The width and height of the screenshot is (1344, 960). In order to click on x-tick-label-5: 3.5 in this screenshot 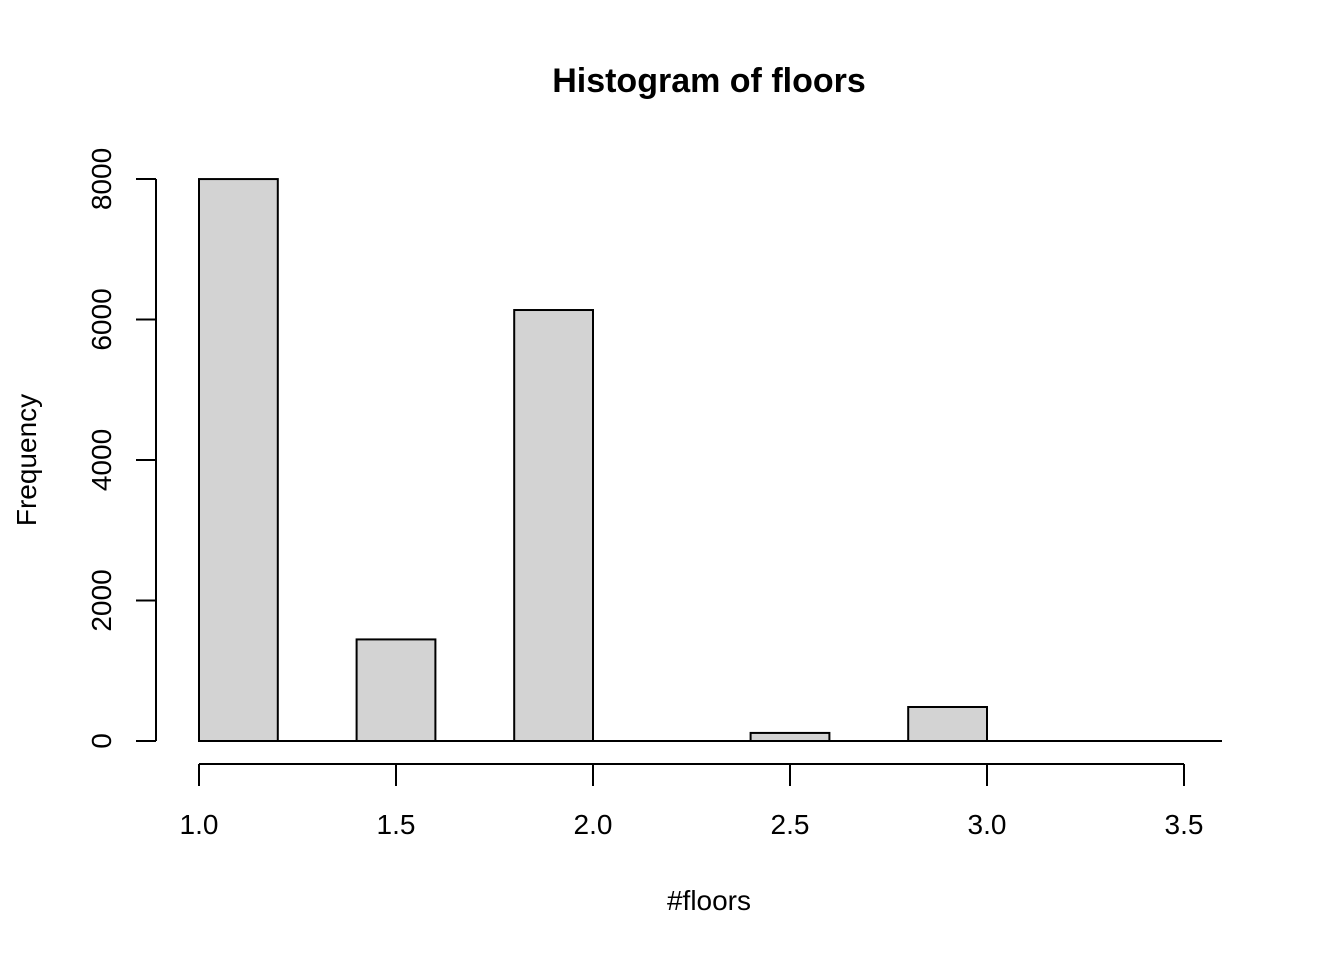, I will do `click(1184, 824)`.